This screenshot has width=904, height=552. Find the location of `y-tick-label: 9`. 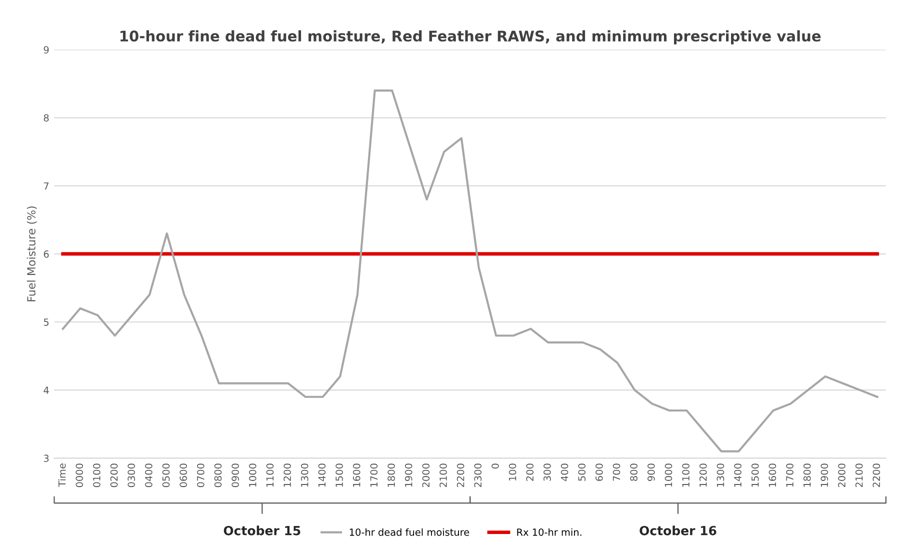

y-tick-label: 9 is located at coordinates (46, 50).